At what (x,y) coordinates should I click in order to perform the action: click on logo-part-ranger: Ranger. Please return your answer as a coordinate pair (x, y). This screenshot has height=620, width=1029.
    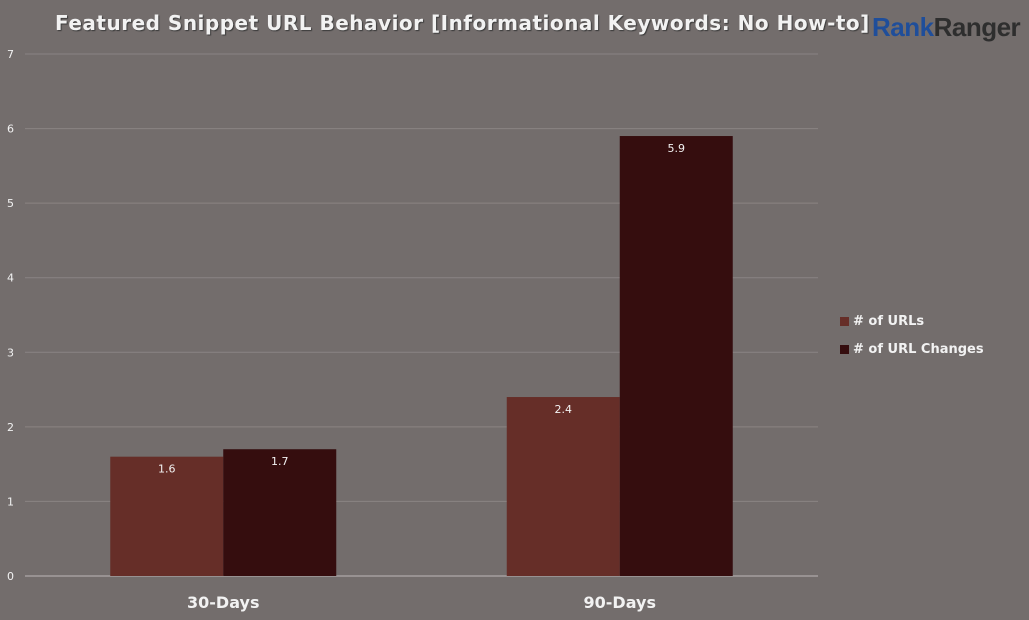
    Looking at the image, I should click on (977, 27).